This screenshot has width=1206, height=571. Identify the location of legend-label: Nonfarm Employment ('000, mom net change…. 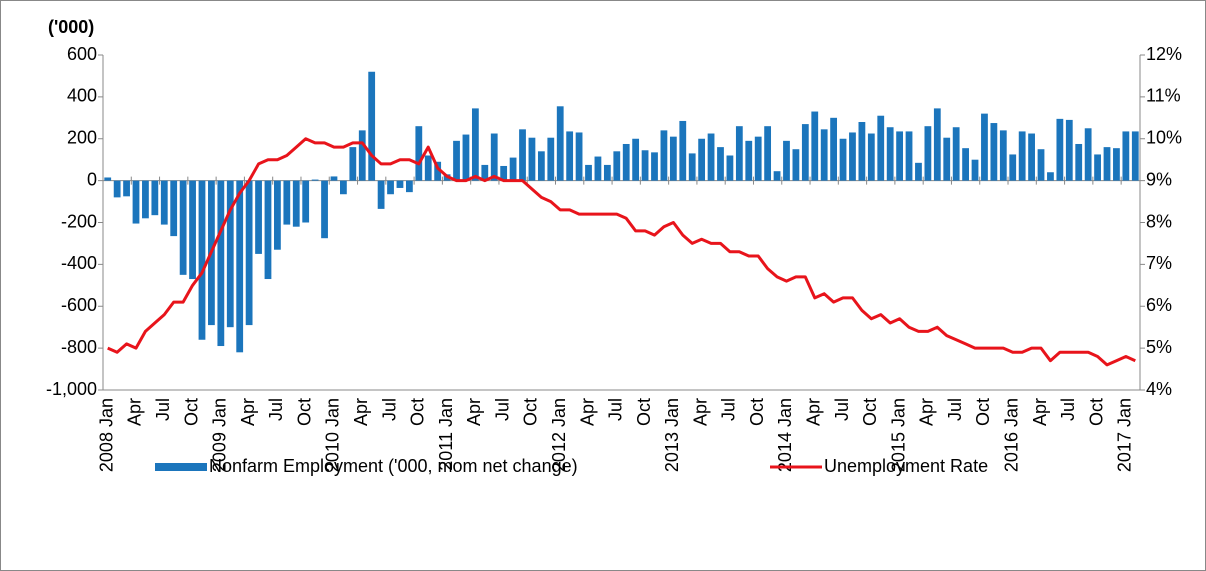
(393, 466).